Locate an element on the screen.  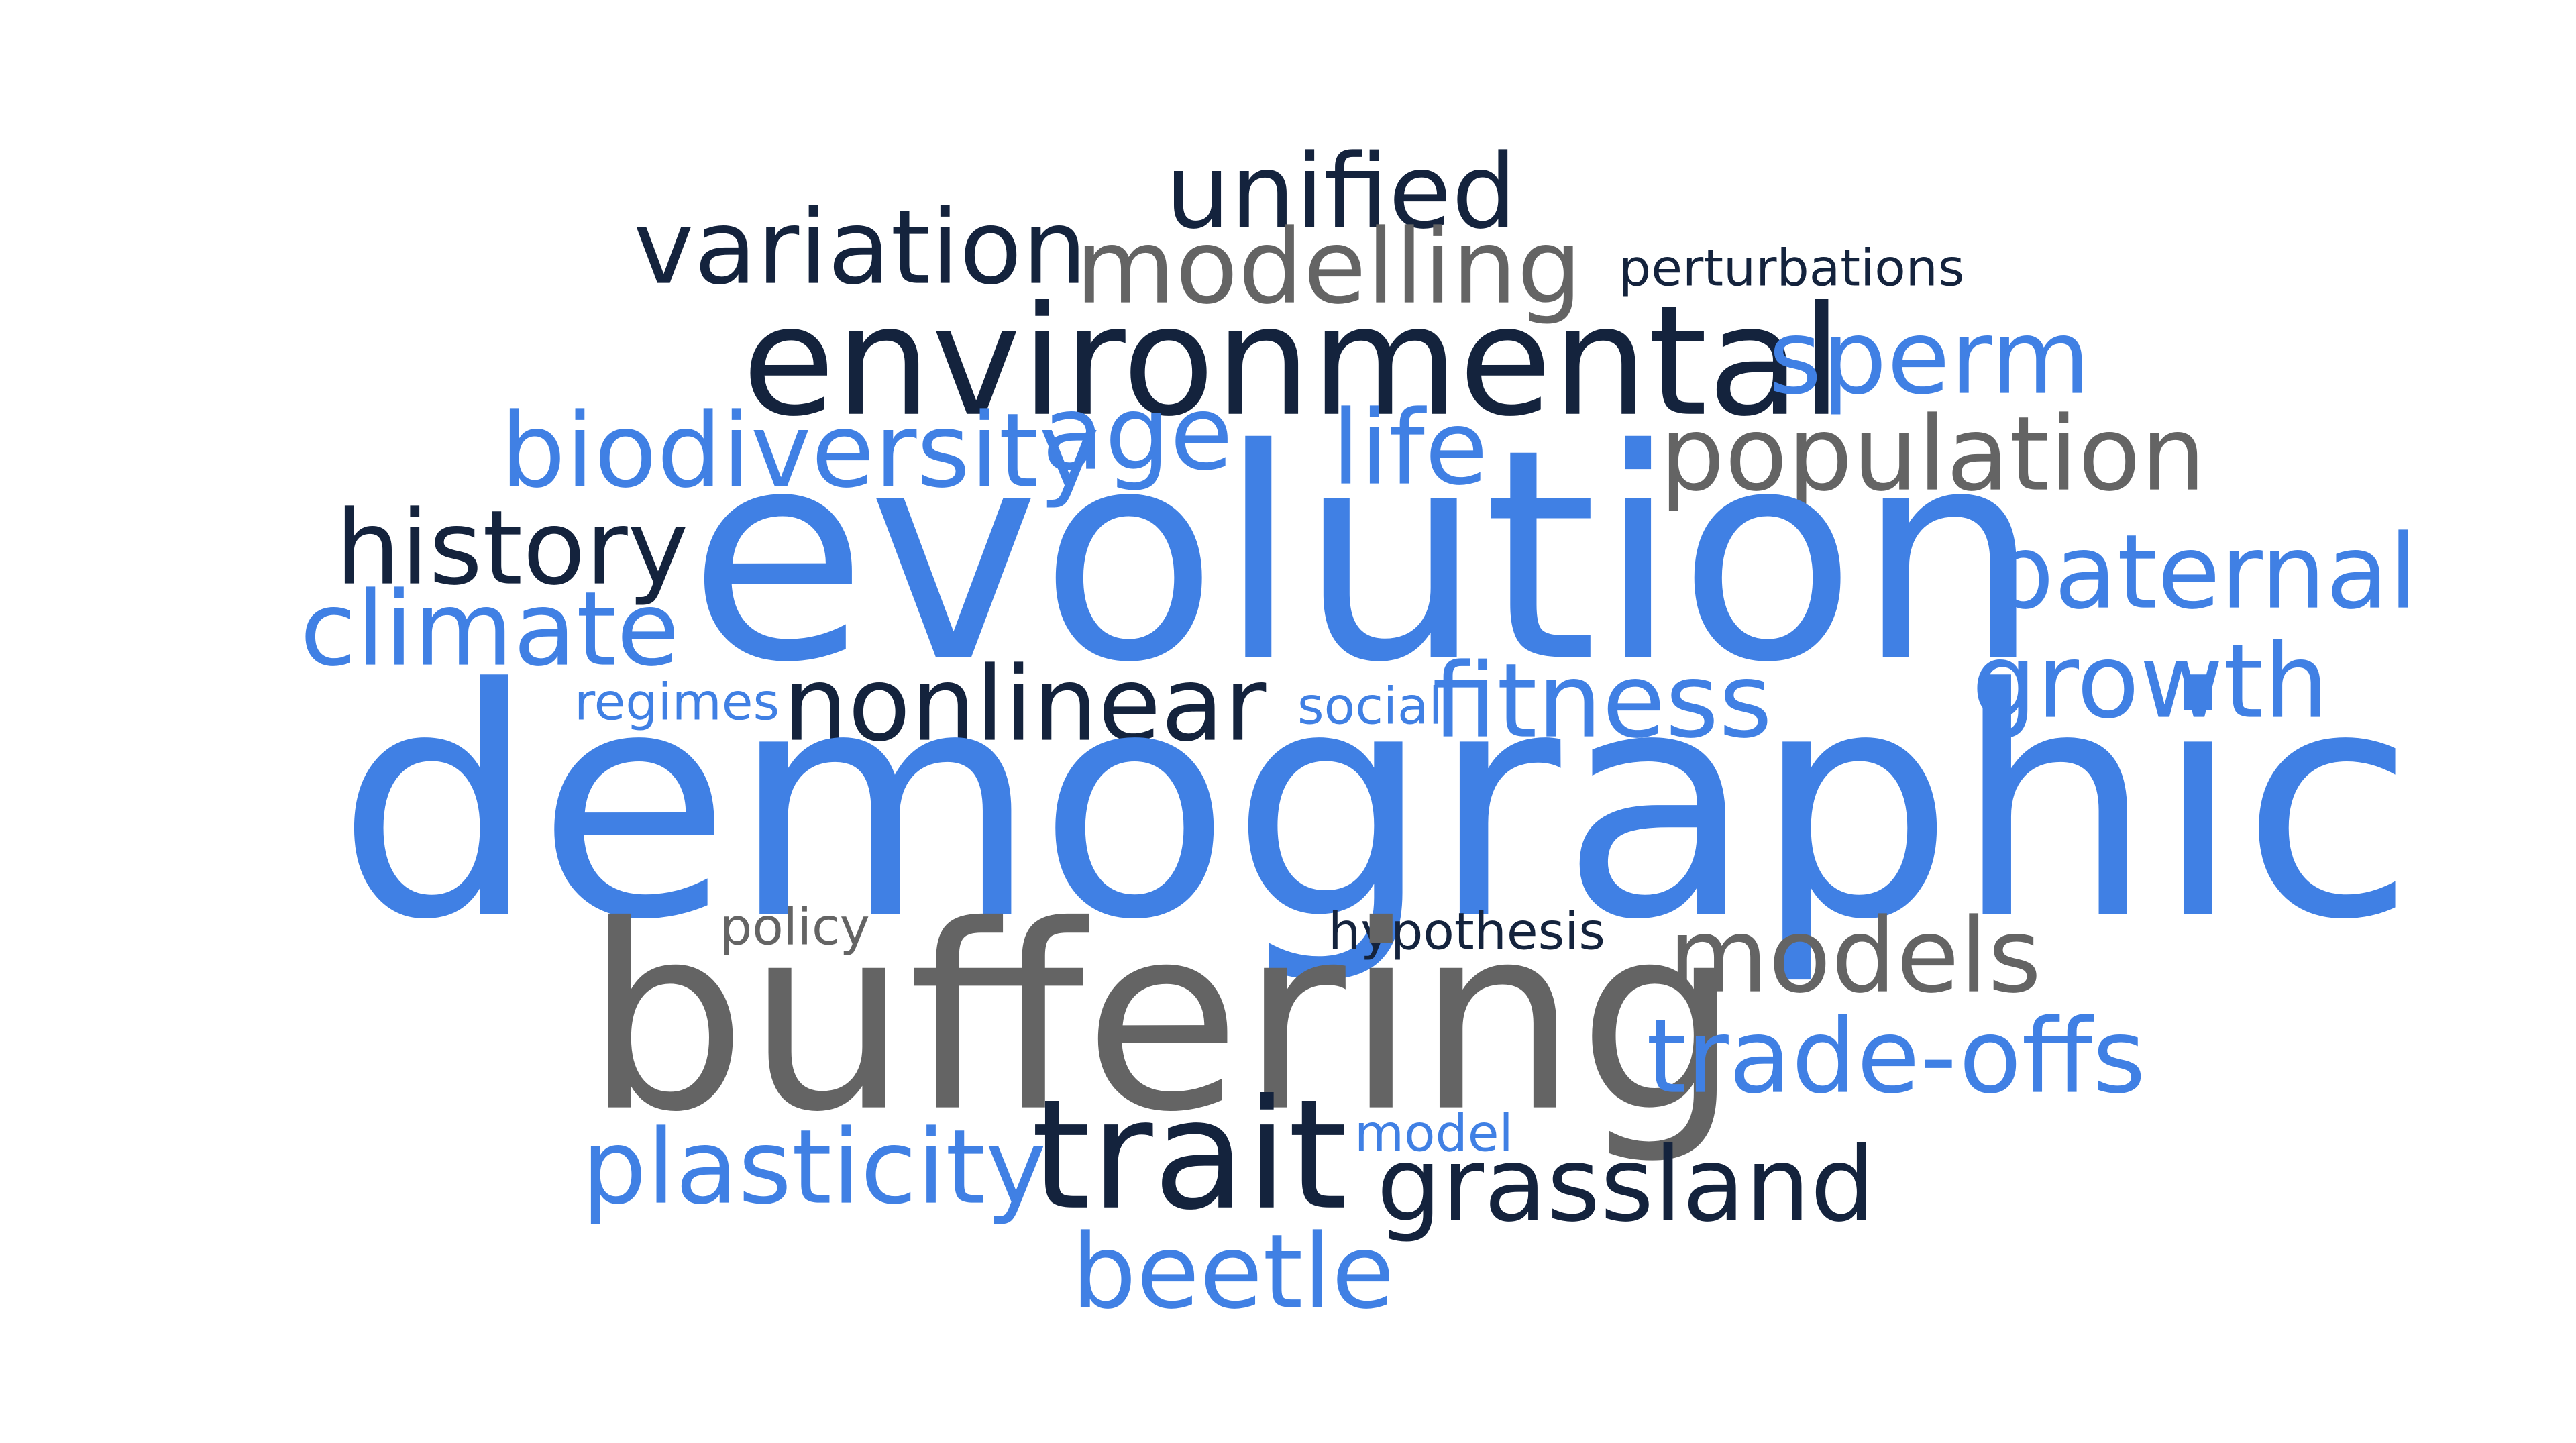
word-population: population is located at coordinates (1933, 455).